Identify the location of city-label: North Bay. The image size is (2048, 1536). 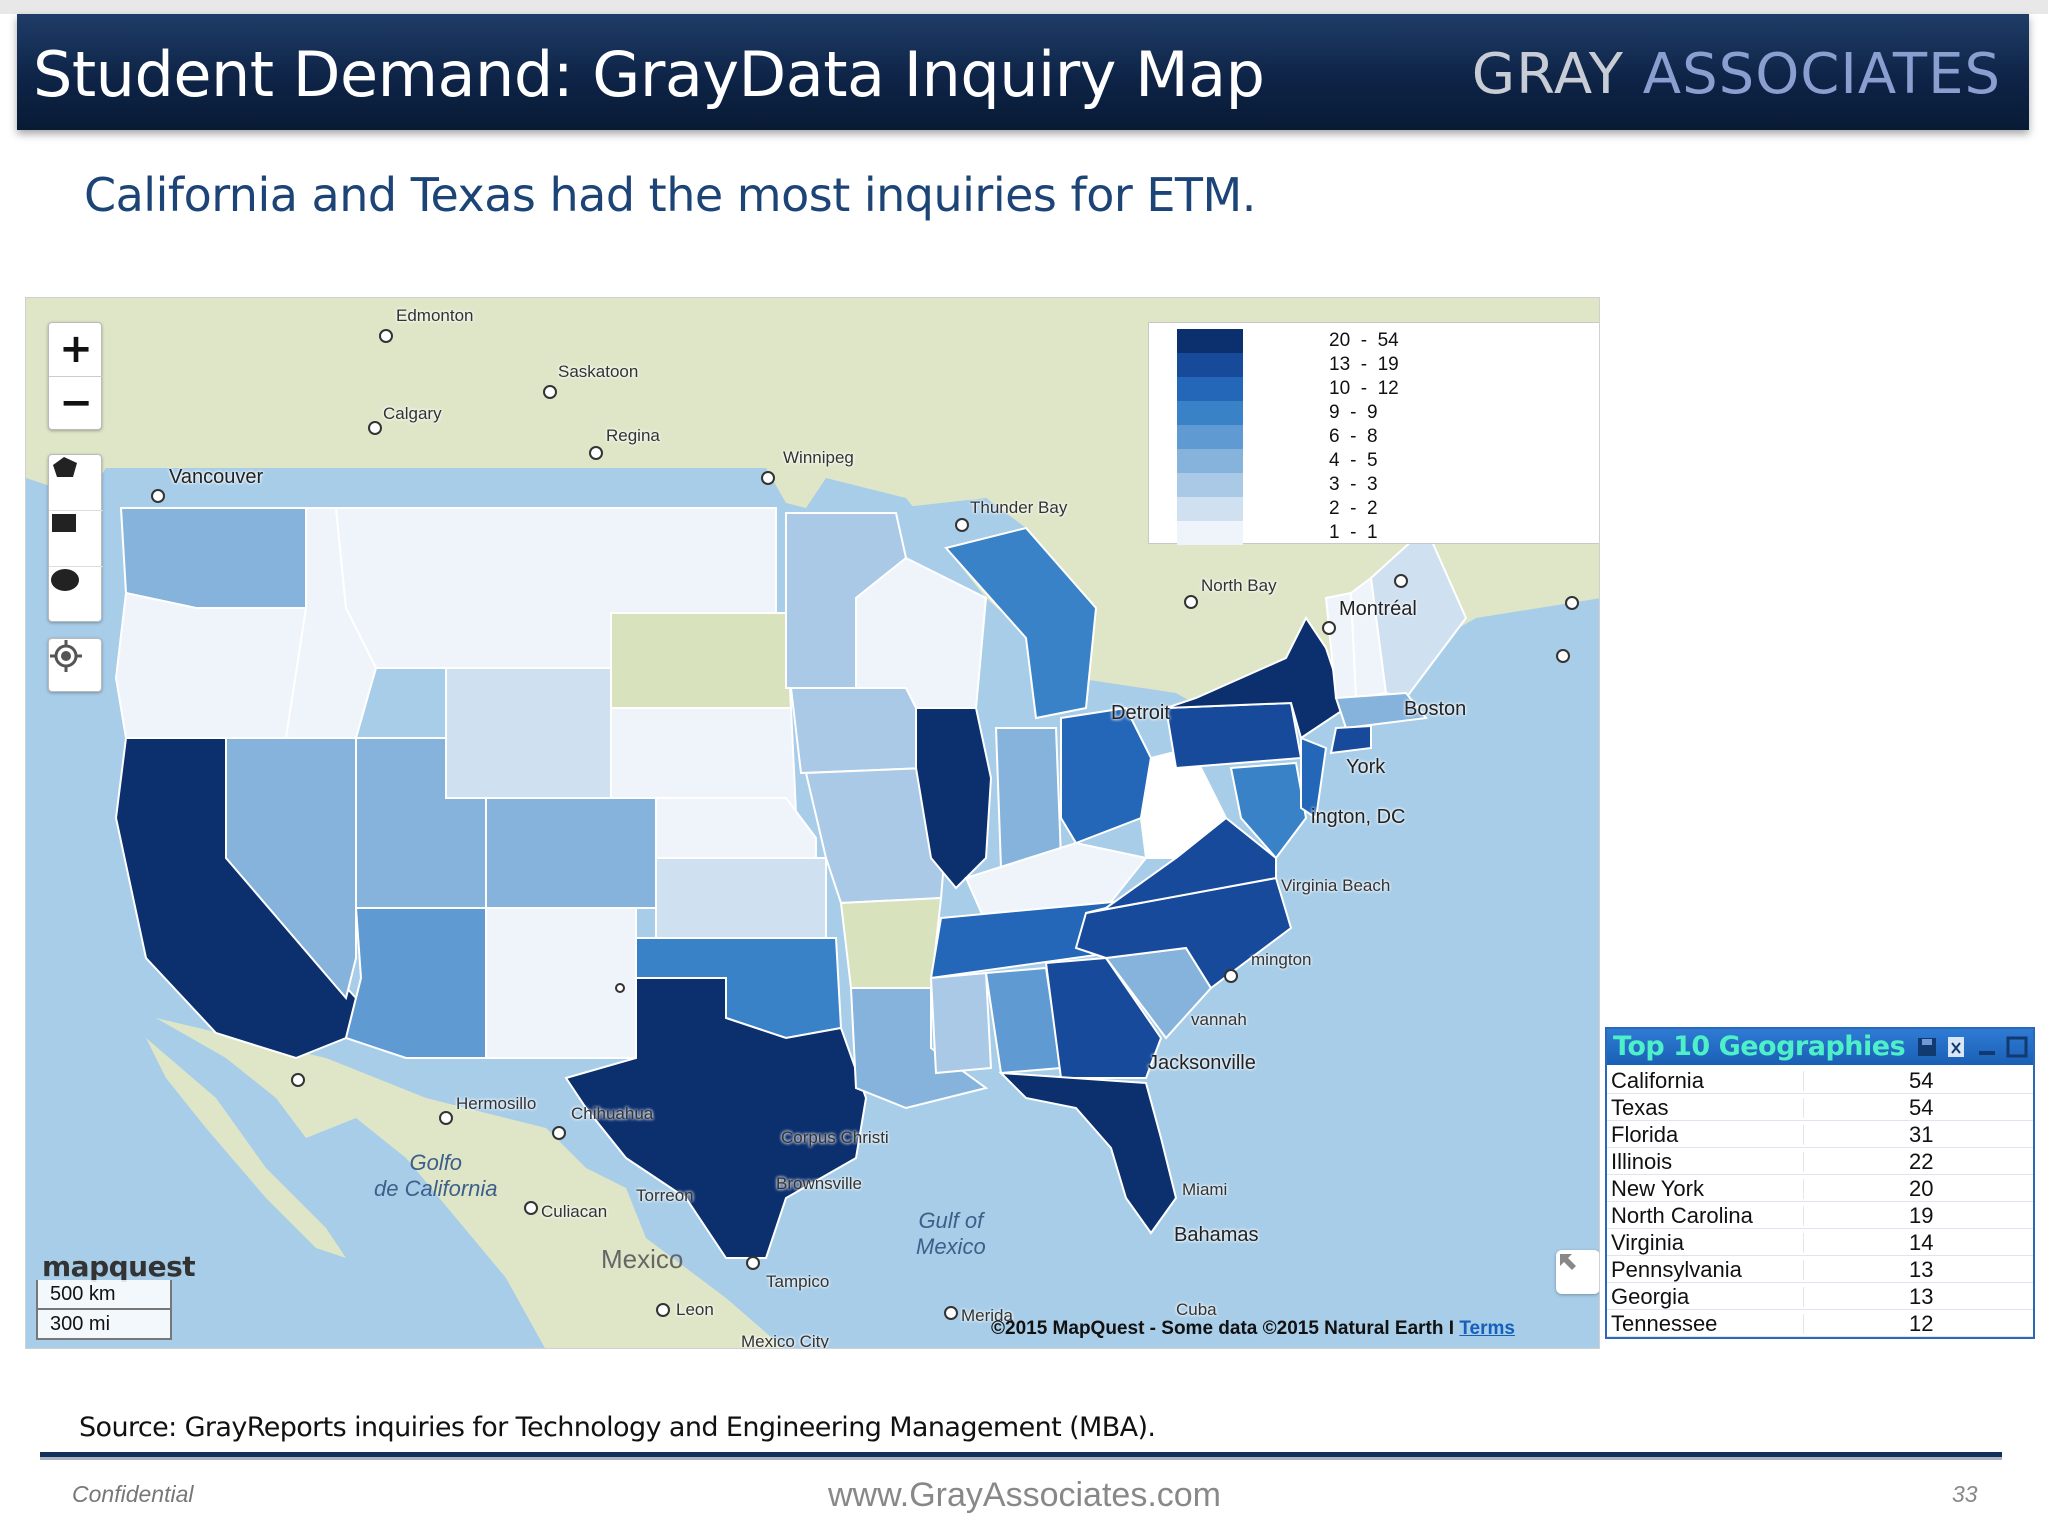
(1239, 585).